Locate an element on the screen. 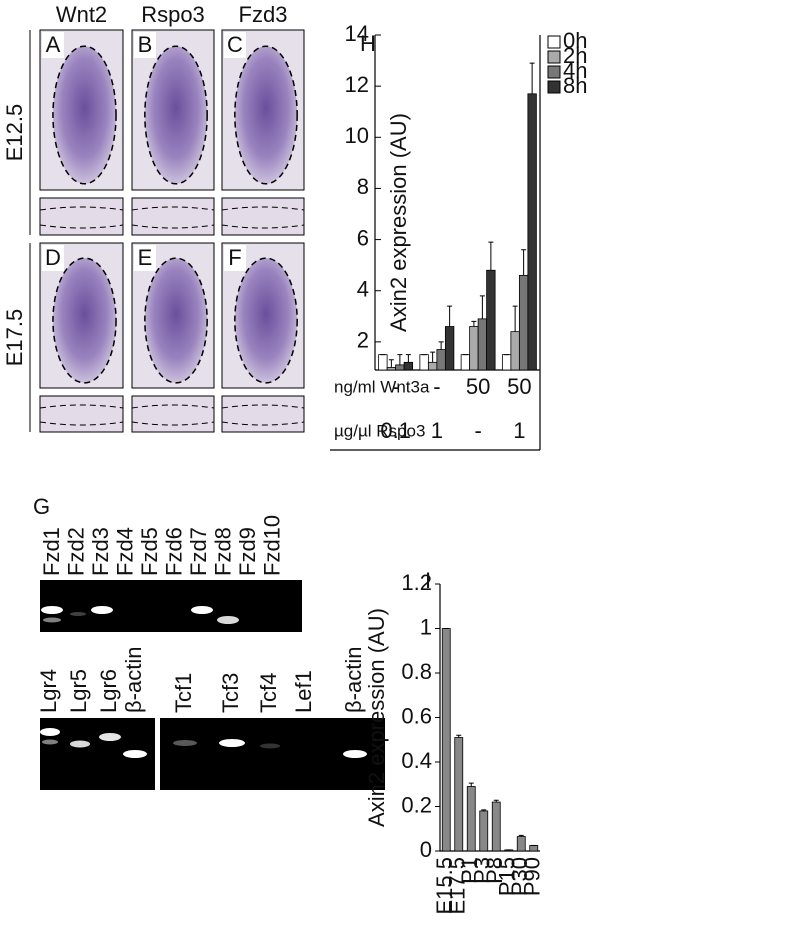 The height and width of the screenshot is (930, 793). lane-label: Fzd2 is located at coordinates (75, 551).